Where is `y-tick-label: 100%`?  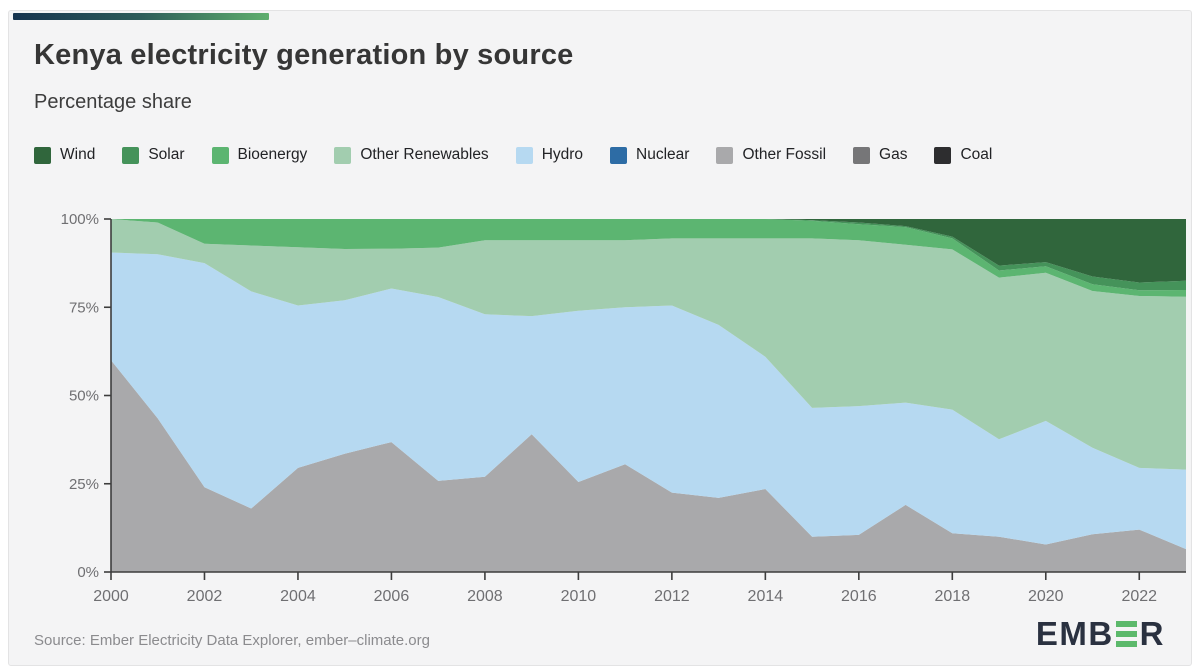
y-tick-label: 100% is located at coordinates (80, 219).